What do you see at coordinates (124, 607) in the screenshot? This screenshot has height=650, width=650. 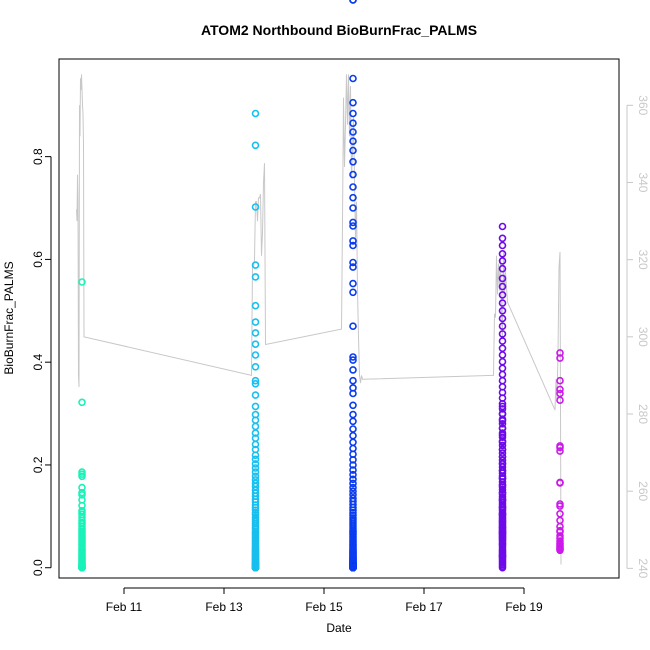 I see `x-tick-label: Feb 11` at bounding box center [124, 607].